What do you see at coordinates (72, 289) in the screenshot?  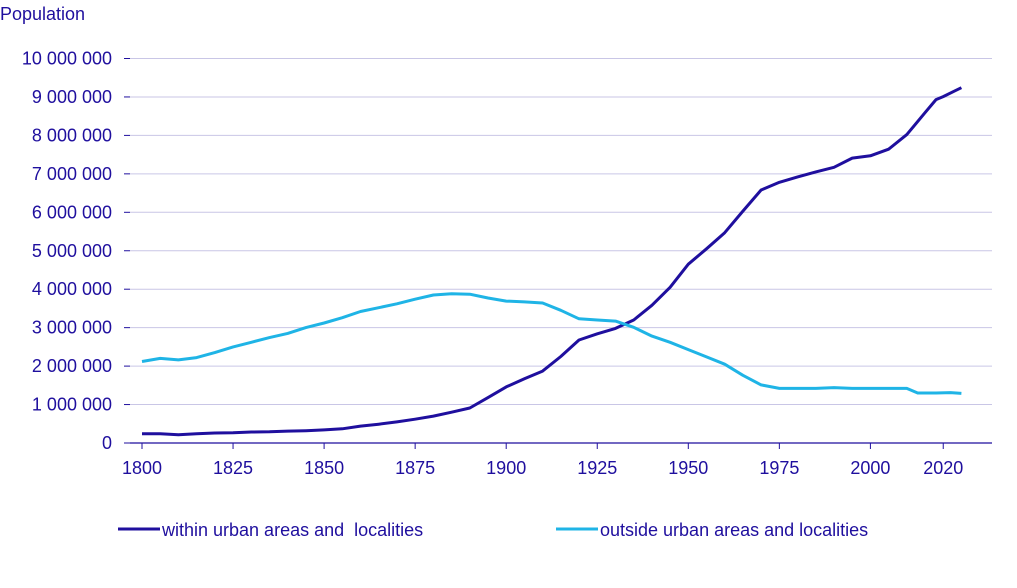 I see `y-tick-label: 4 000 000` at bounding box center [72, 289].